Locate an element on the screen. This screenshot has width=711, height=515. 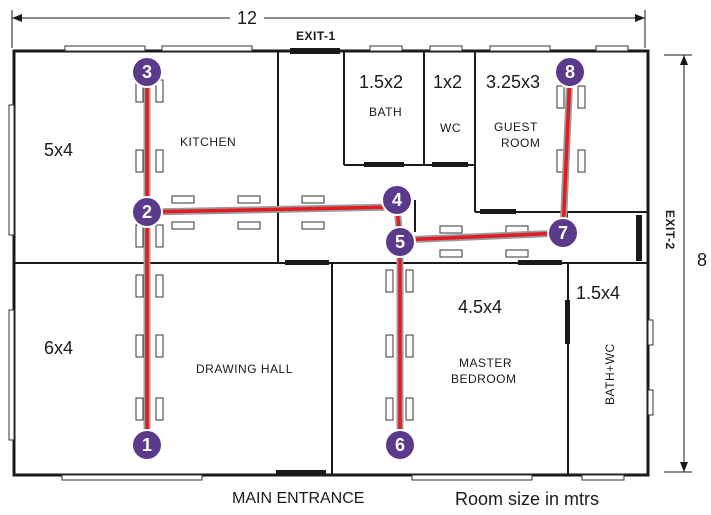
svg-text: 8 is located at coordinates (570, 72).